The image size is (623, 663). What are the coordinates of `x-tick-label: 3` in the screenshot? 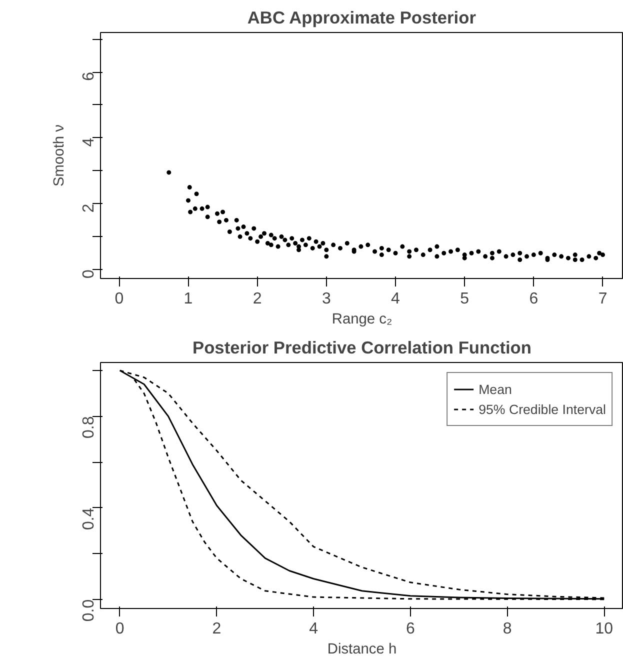 It's located at (326, 299).